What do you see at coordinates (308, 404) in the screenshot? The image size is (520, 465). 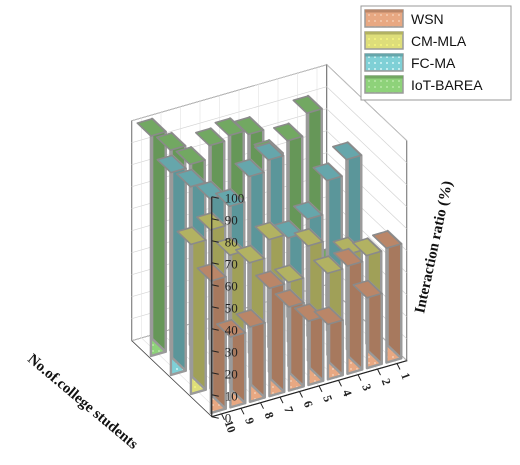 I see `x-tick-label: 6` at bounding box center [308, 404].